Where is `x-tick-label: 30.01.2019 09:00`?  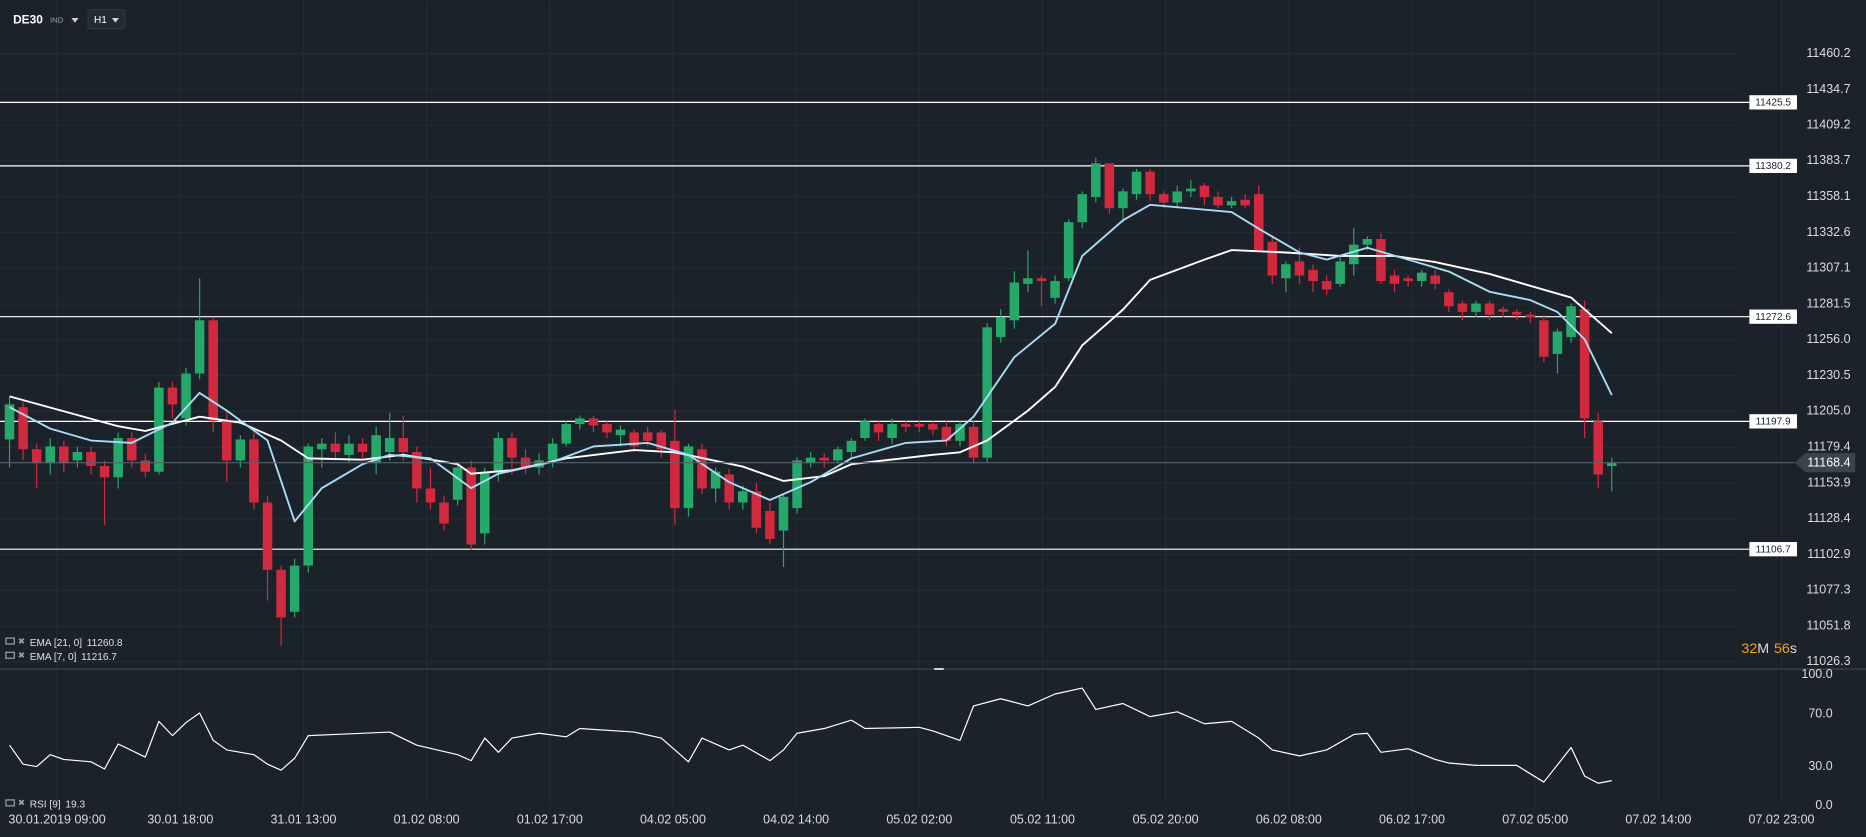
x-tick-label: 30.01.2019 09:00 is located at coordinates (57, 819).